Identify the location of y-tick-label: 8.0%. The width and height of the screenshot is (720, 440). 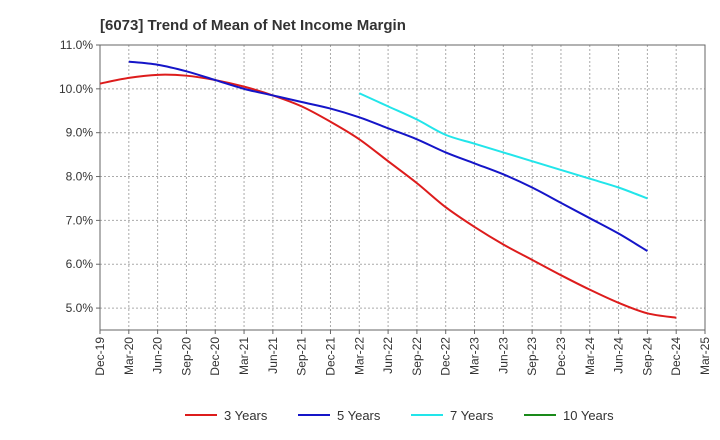
(80, 177).